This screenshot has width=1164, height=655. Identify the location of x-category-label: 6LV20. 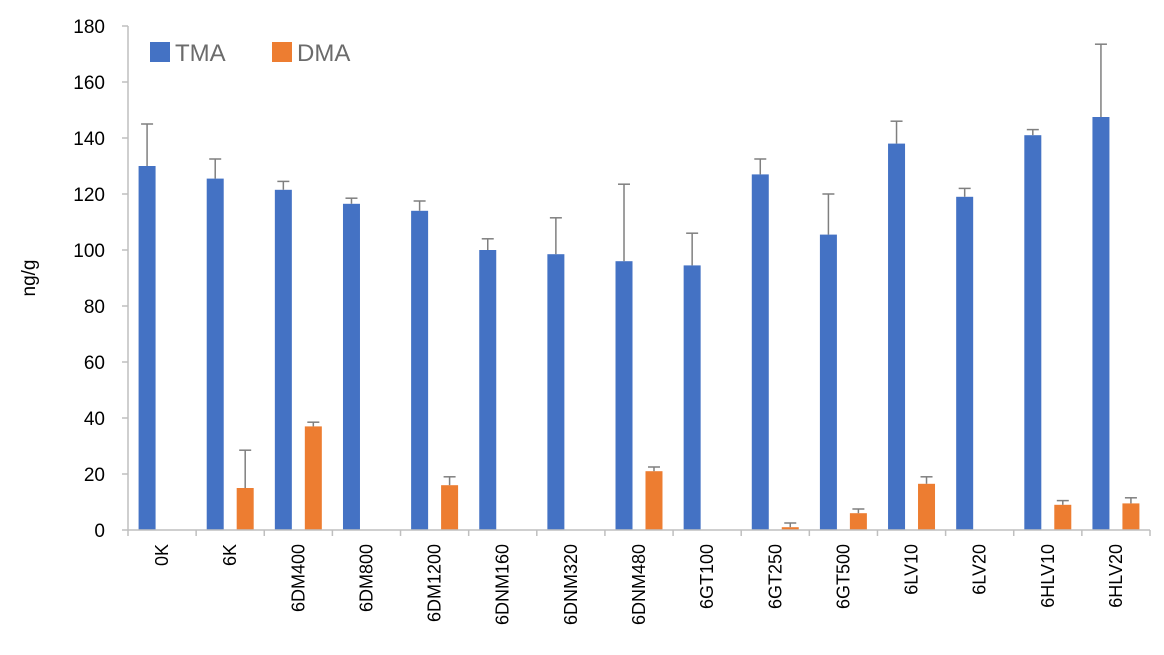
(980, 569).